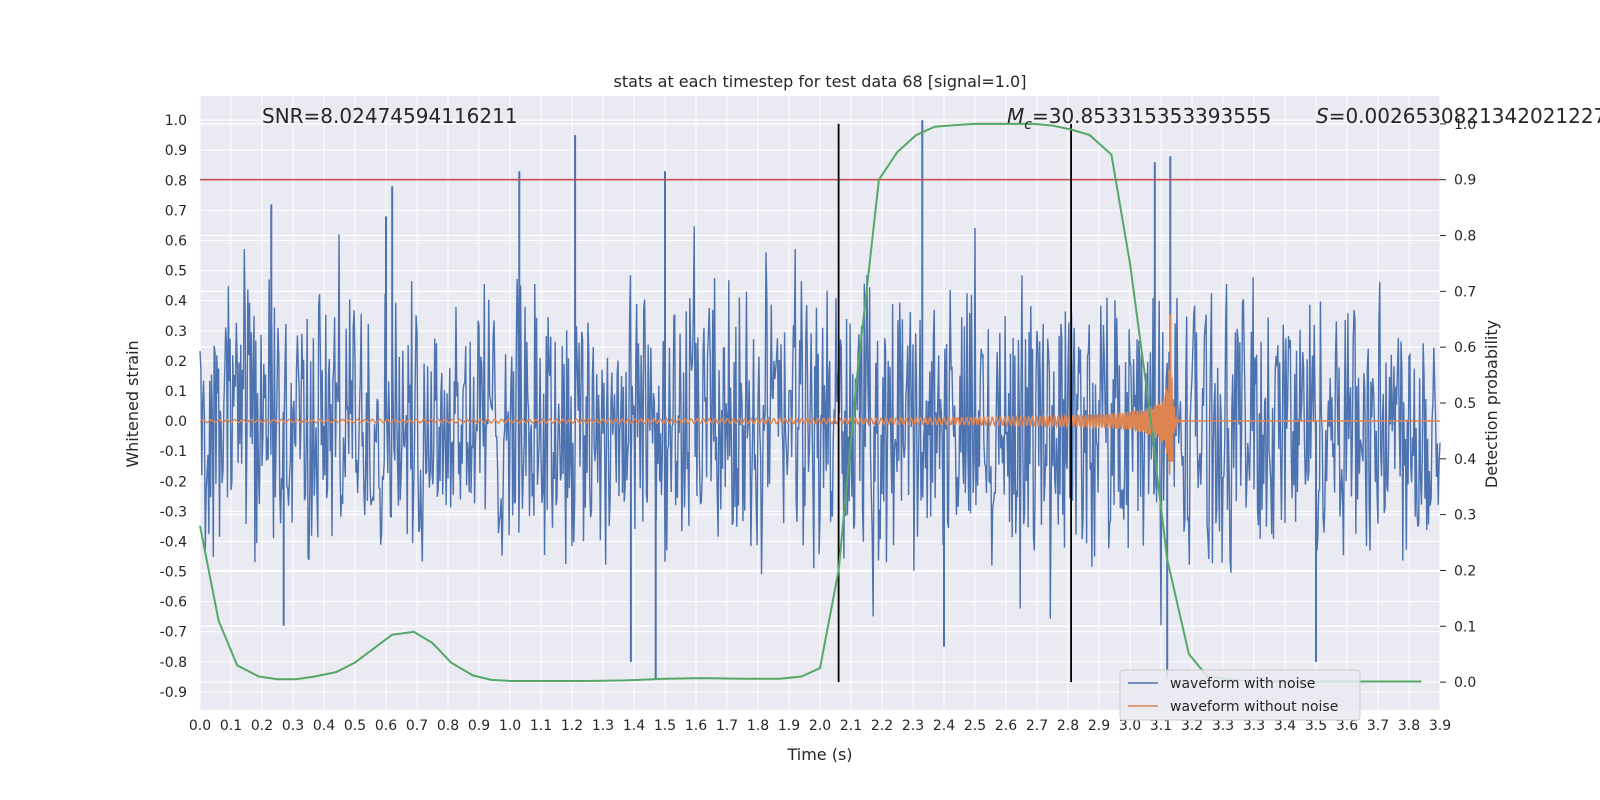  I want to click on x-tick-label: 1.4, so click(634, 726).